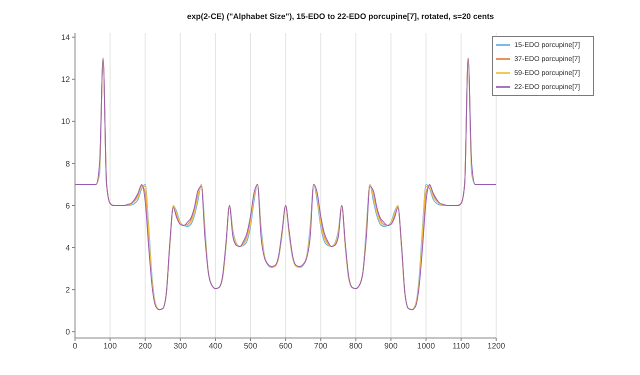 The height and width of the screenshot is (375, 640). What do you see at coordinates (145, 346) in the screenshot?
I see `x-tick-label: 200` at bounding box center [145, 346].